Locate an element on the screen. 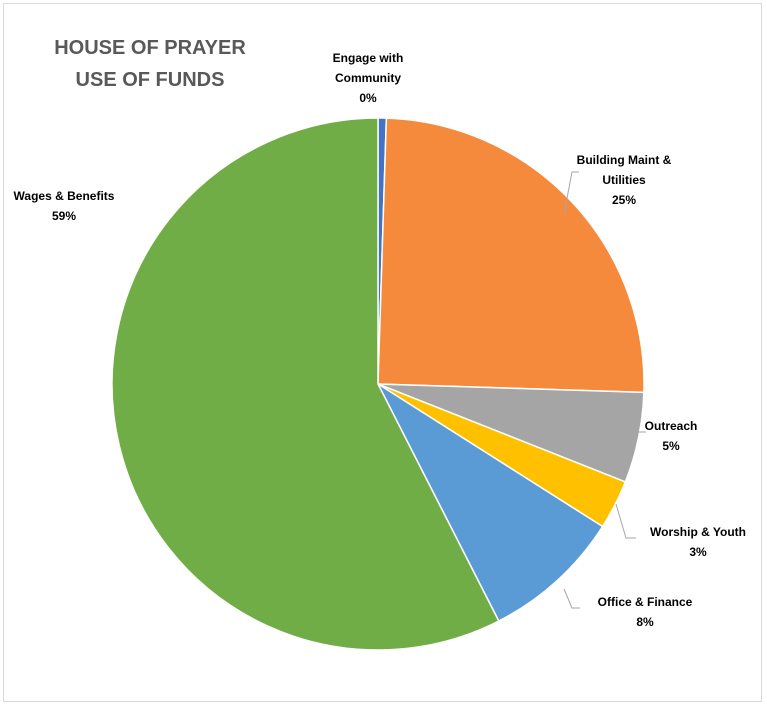  leader-lines is located at coordinates (604, 390).